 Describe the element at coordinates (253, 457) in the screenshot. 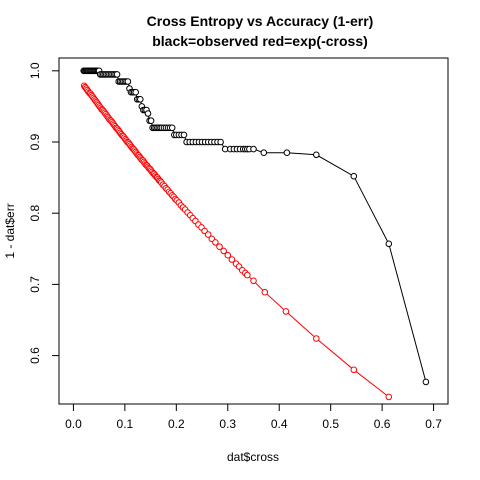

I see `x-axis-label: dat$cross` at that location.